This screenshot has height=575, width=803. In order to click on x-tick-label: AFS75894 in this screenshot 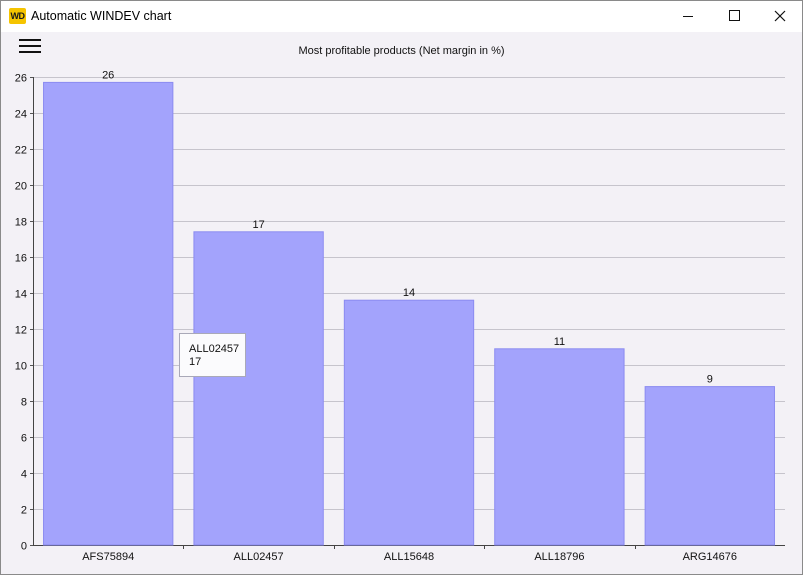, I will do `click(108, 557)`.